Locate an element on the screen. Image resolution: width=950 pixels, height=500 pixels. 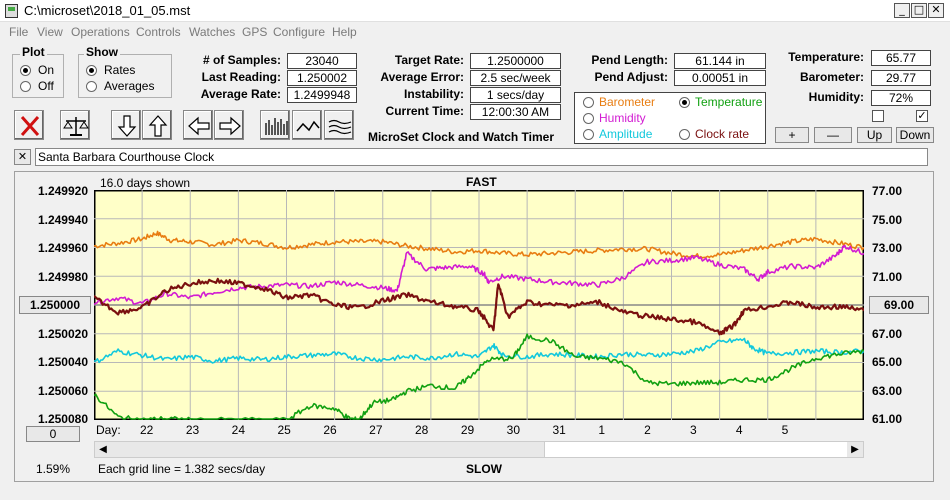
app-icon is located at coordinates (11, 11).